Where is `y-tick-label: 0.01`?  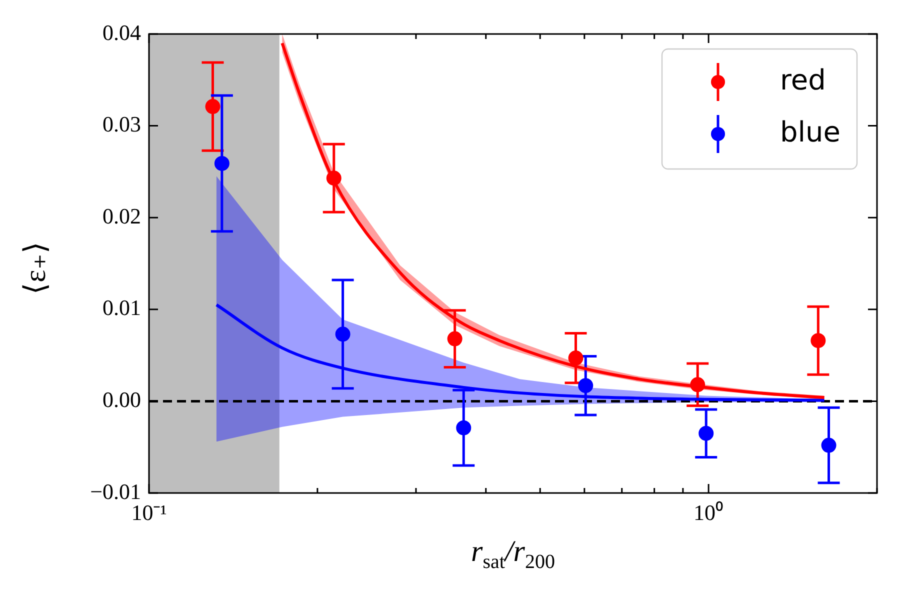
y-tick-label: 0.01 is located at coordinates (121, 307).